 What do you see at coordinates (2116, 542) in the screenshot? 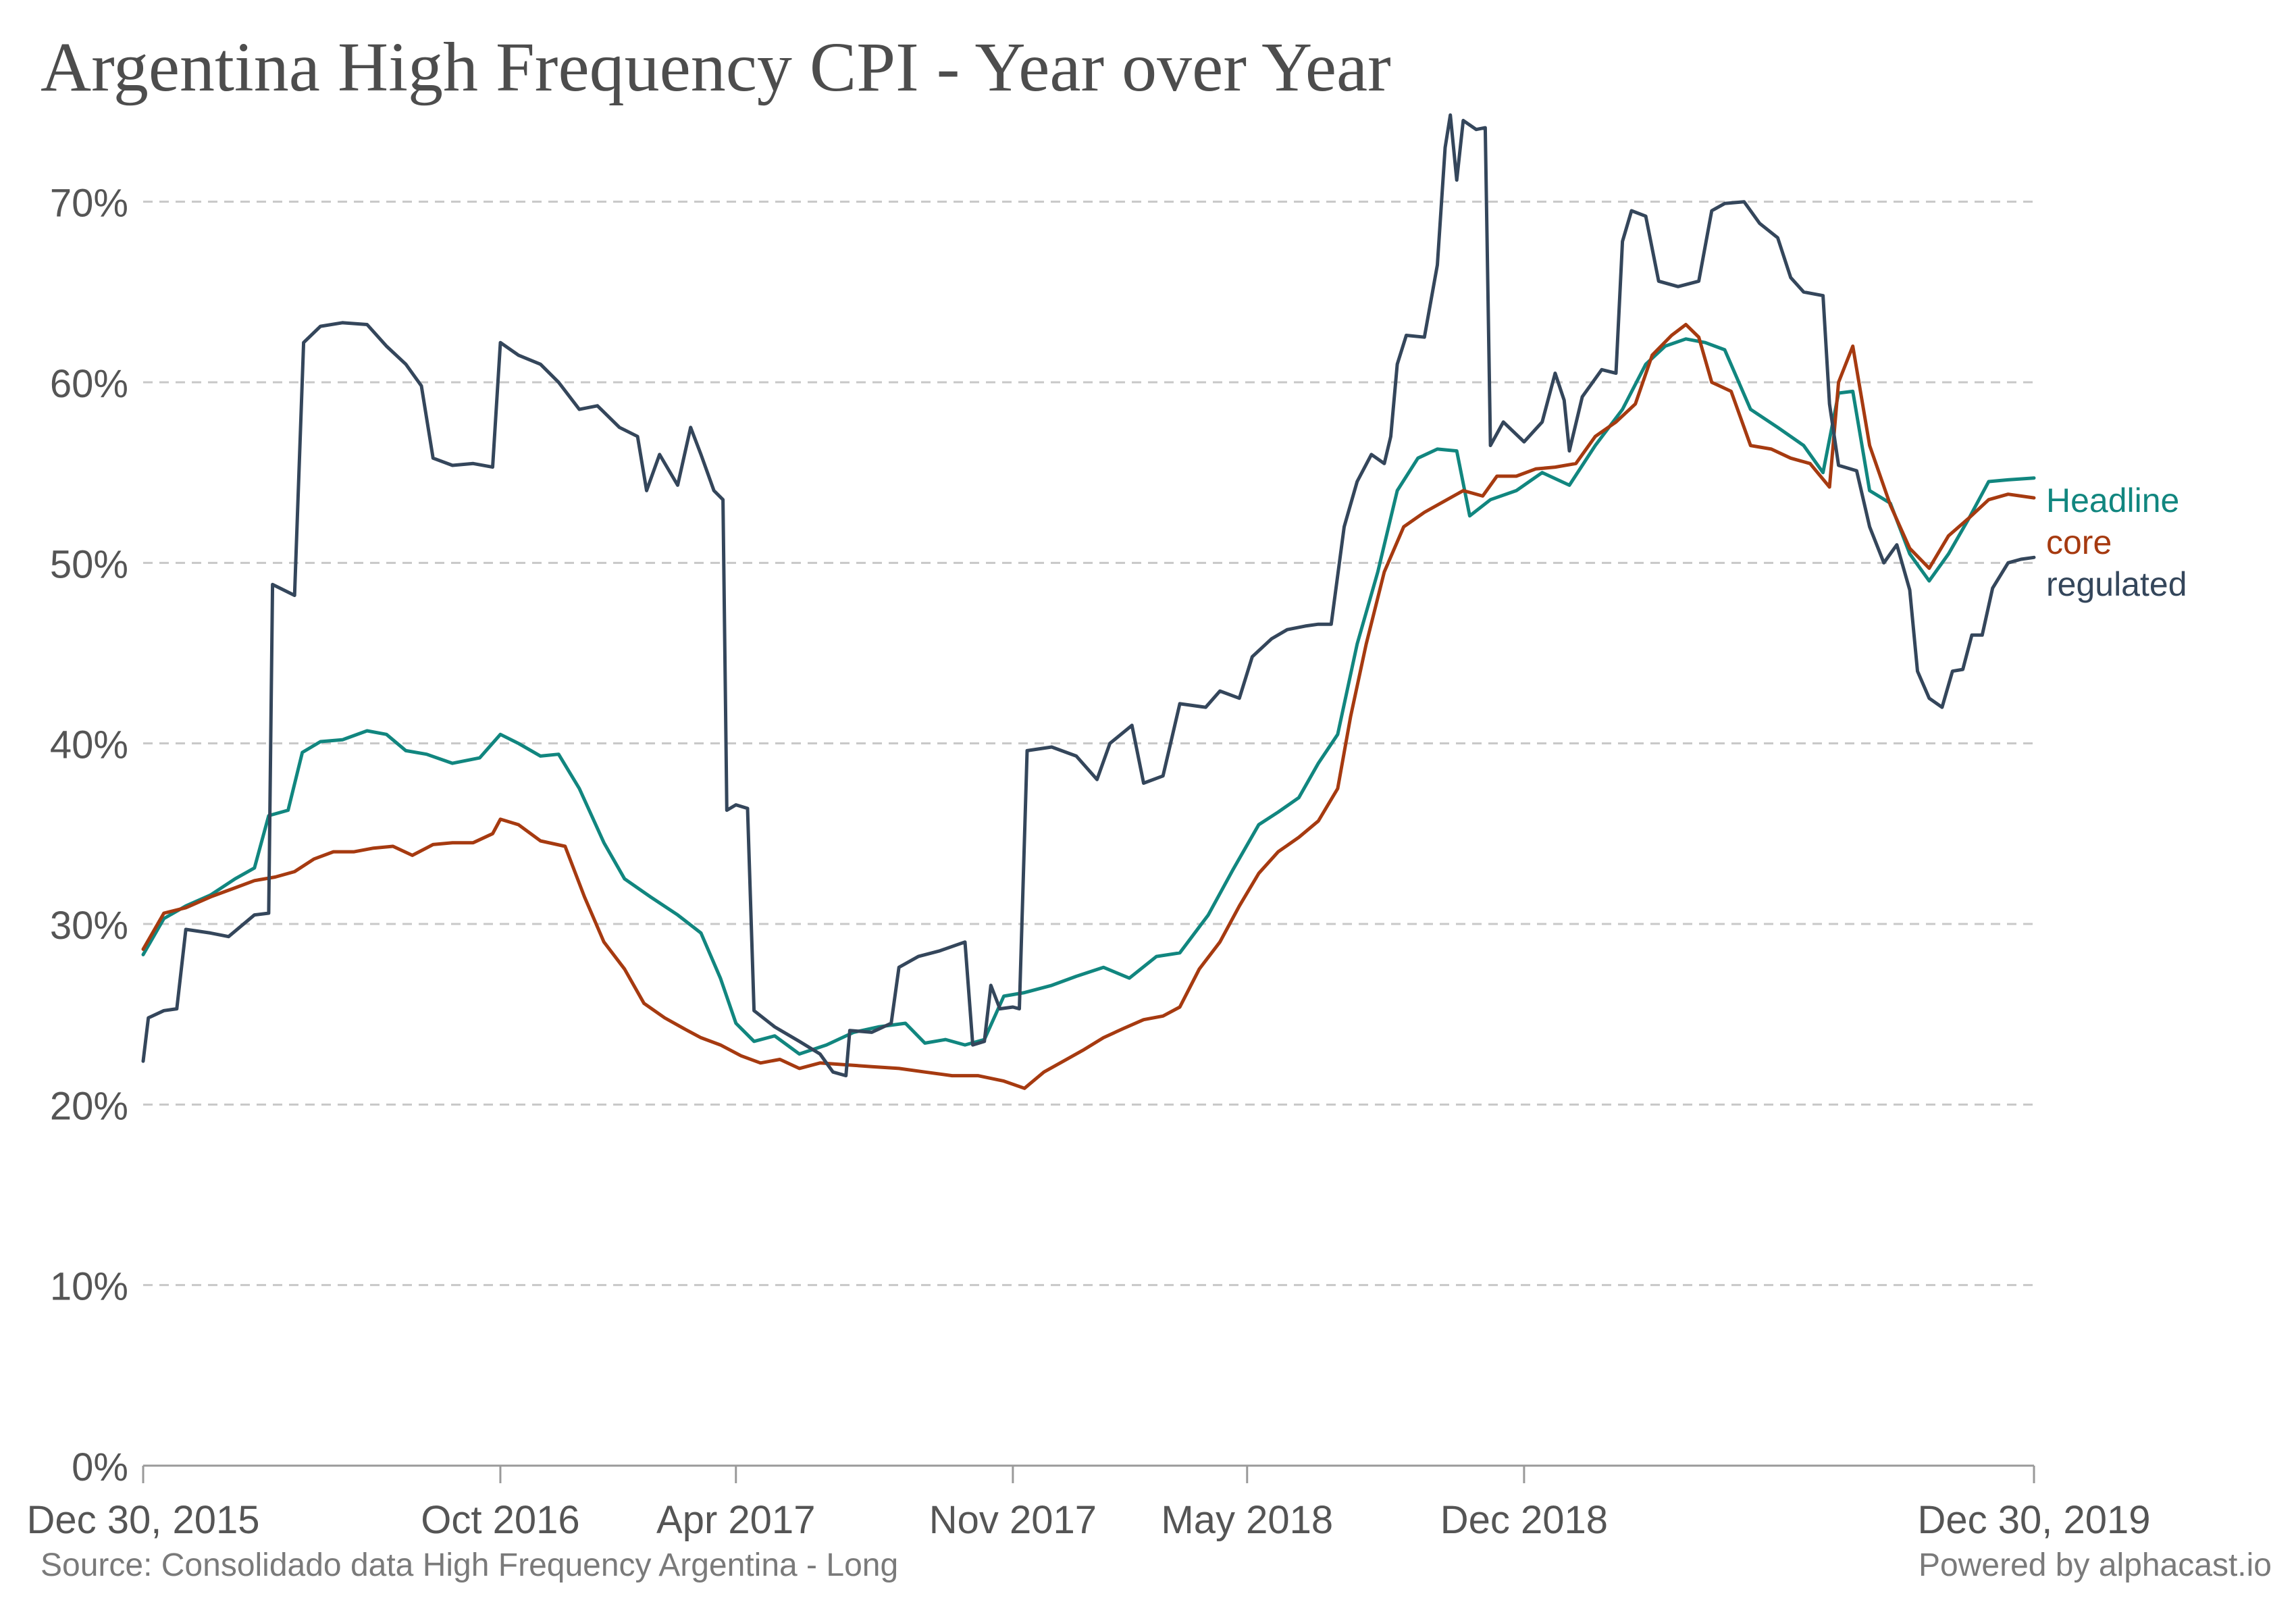
I see `series-end-labels: Headline core regulated` at bounding box center [2116, 542].